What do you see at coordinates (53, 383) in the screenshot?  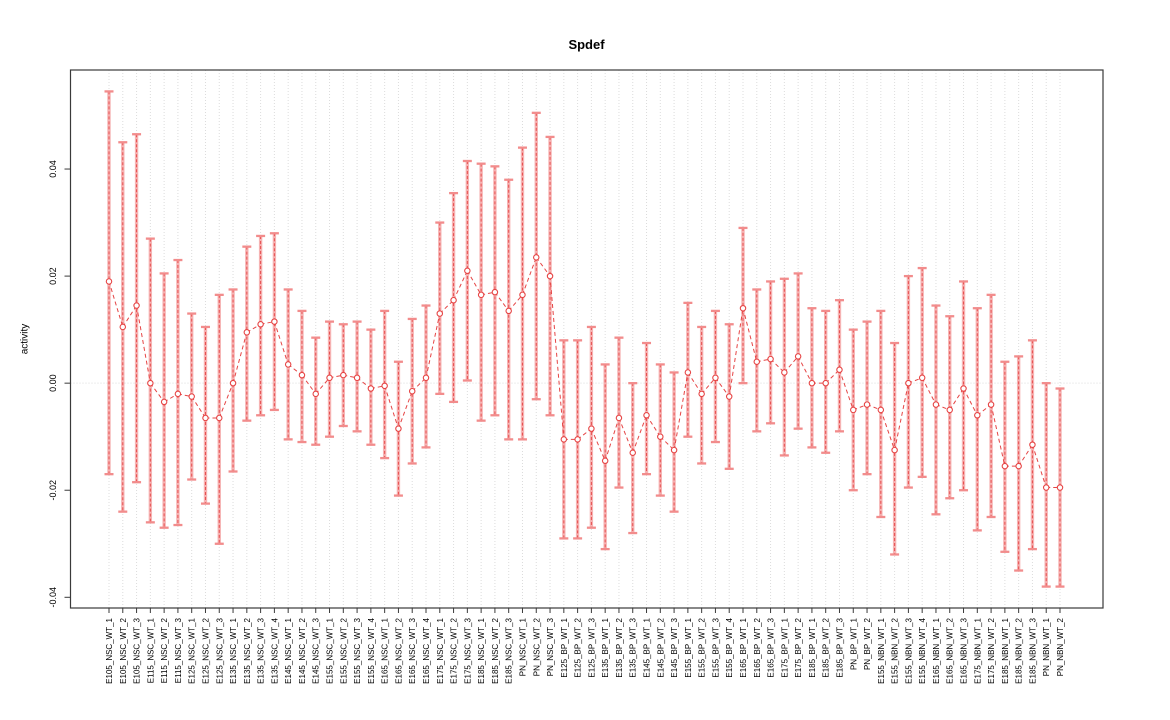 I see `y-tick-label: 0.00` at bounding box center [53, 383].